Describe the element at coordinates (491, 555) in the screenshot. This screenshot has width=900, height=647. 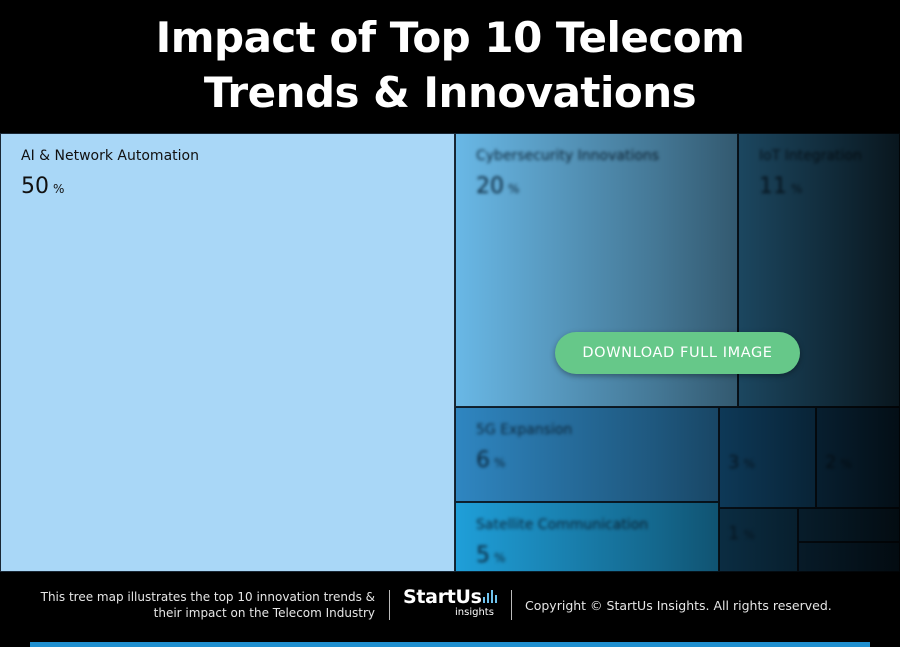
I see `treemap-cell-value: 5%` at that location.